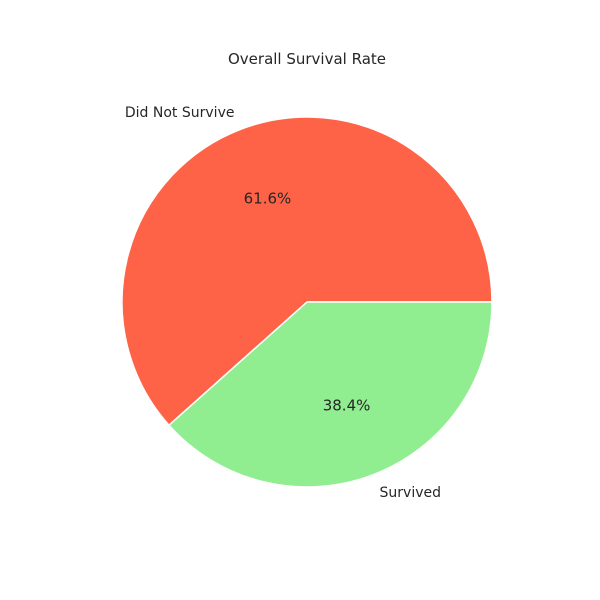 This screenshot has width=600, height=600. Describe the element at coordinates (307, 59) in the screenshot. I see `chart-title: Overall Survival Rate` at that location.